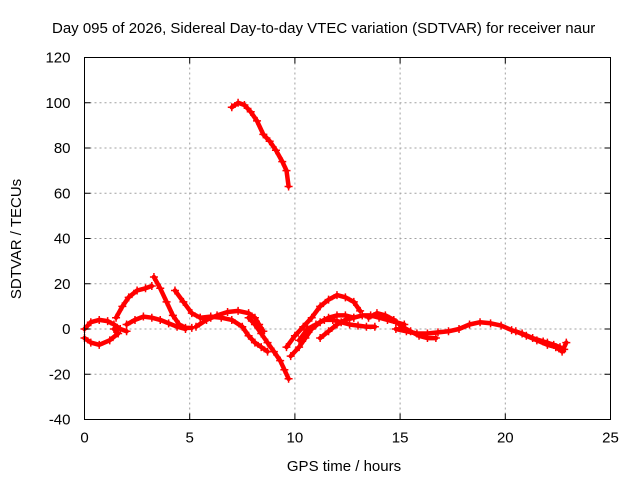 The width and height of the screenshot is (640, 480). Describe the element at coordinates (400, 438) in the screenshot. I see `x-tick-label: 15` at that location.